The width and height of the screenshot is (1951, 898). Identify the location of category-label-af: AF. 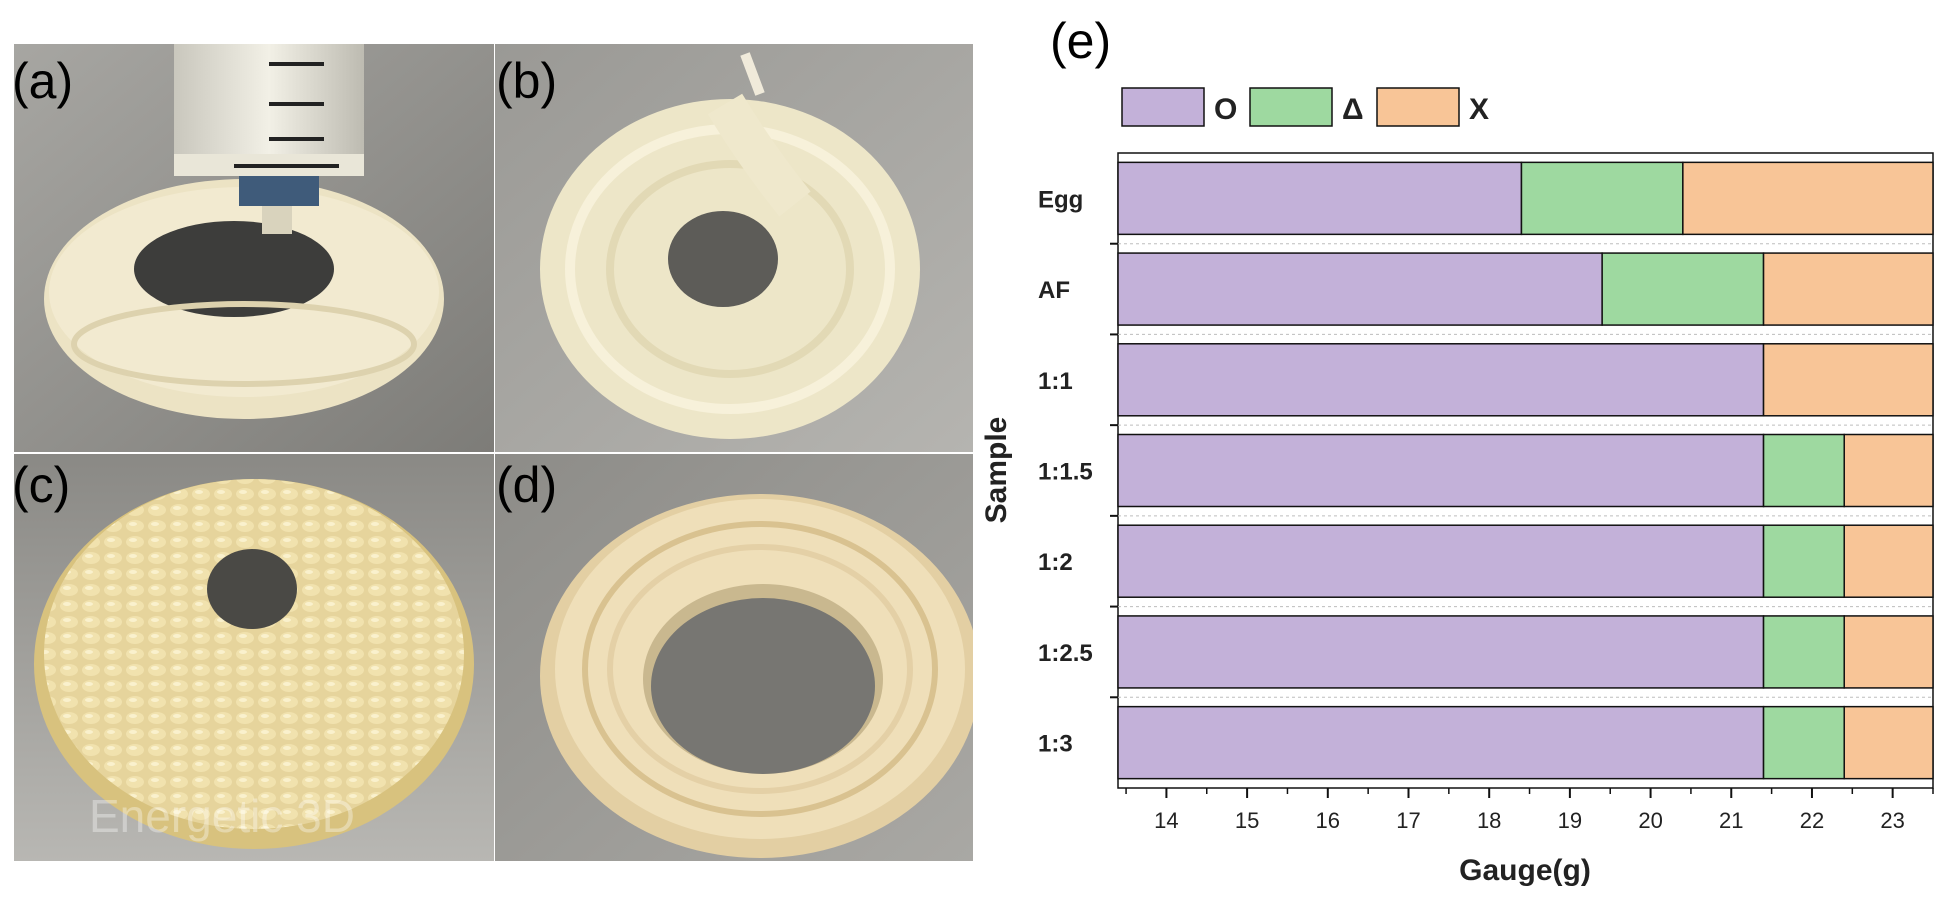
(1054, 290).